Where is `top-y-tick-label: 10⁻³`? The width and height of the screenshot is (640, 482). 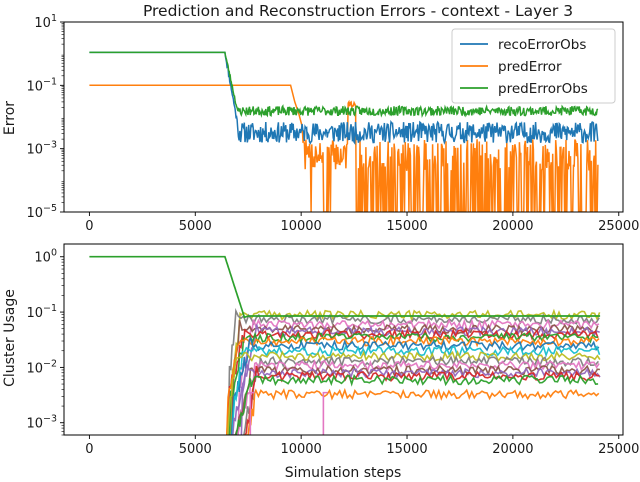
top-y-tick-label: 10⁻³ is located at coordinates (41, 149).